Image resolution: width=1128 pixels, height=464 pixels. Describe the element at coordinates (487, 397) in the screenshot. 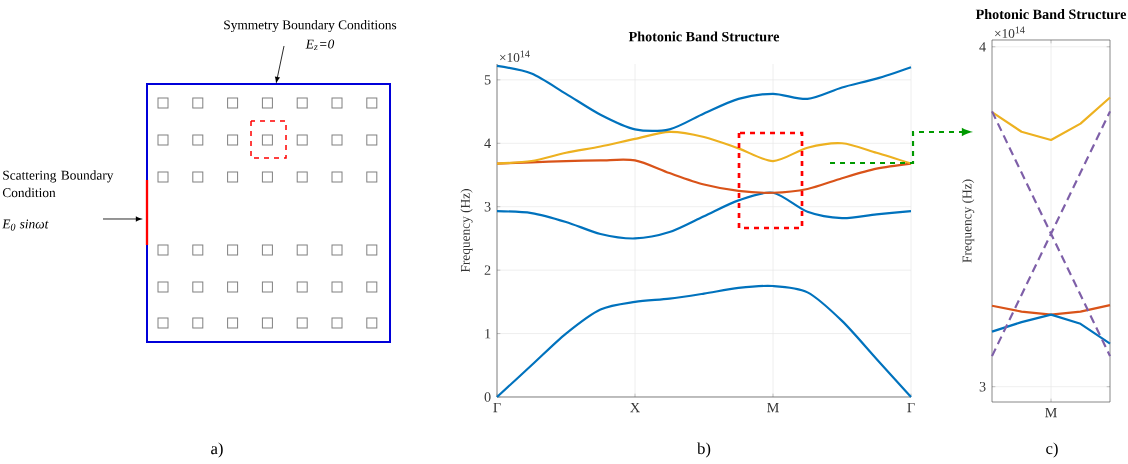

I see `y-tick-label: 0` at that location.